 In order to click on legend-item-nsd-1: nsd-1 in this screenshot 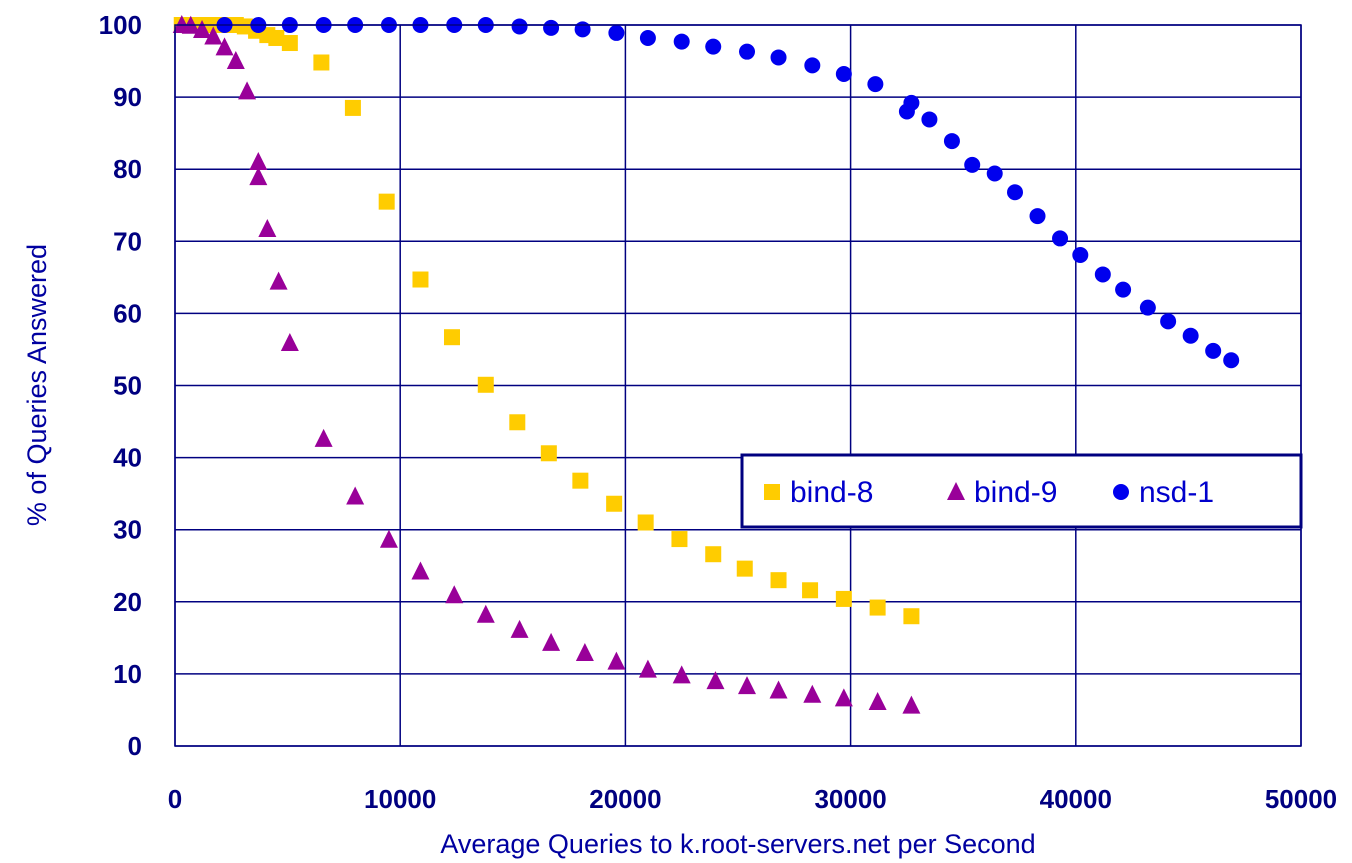, I will do `click(1163, 492)`.